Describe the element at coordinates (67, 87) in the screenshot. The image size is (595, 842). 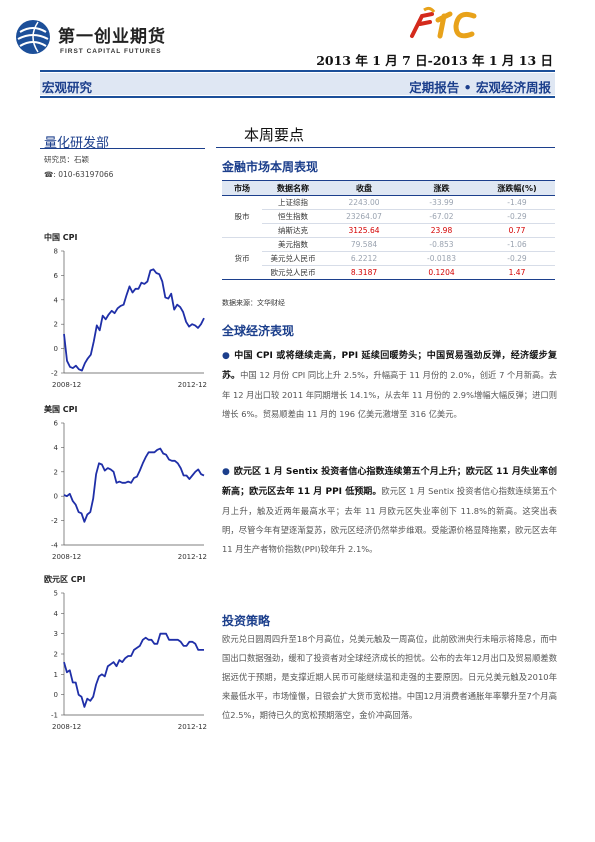
I see `section-label: 宏观研究` at that location.